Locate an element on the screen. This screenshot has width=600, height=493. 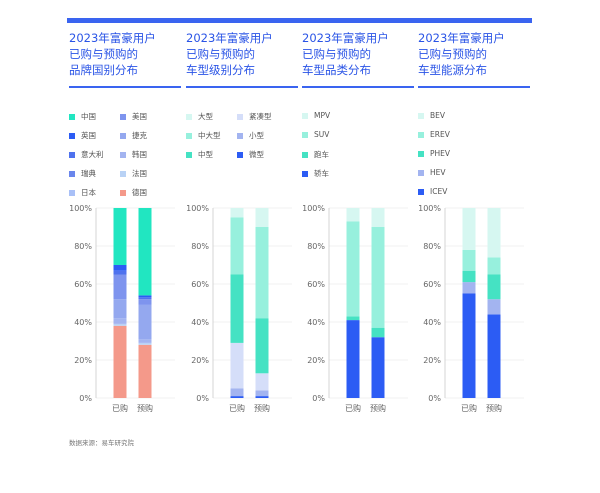
legend-item: 小型 is located at coordinates (250, 135).